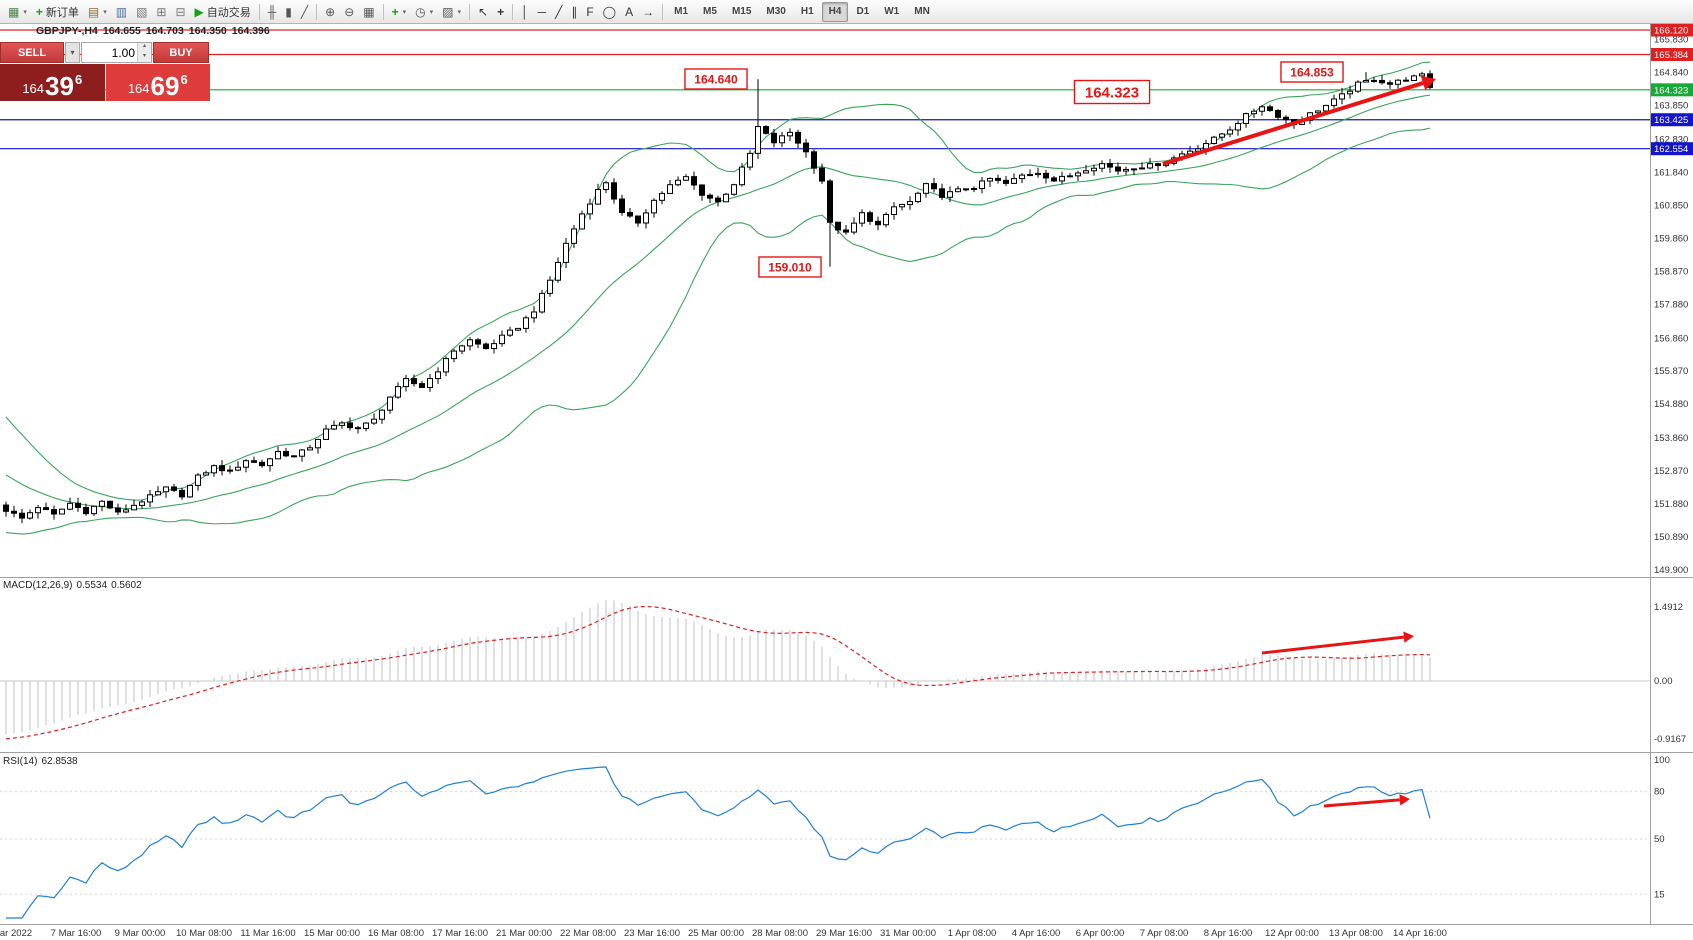 The width and height of the screenshot is (1693, 940). What do you see at coordinates (16, 933) in the screenshot?
I see `svg-text: Mar 2022` at bounding box center [16, 933].